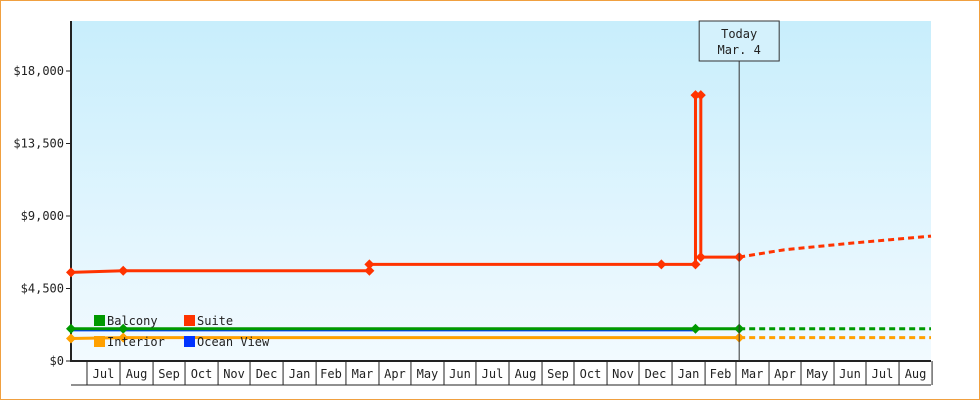 The height and width of the screenshot is (400, 980). I want to click on forecast-line, so click(835, 246).